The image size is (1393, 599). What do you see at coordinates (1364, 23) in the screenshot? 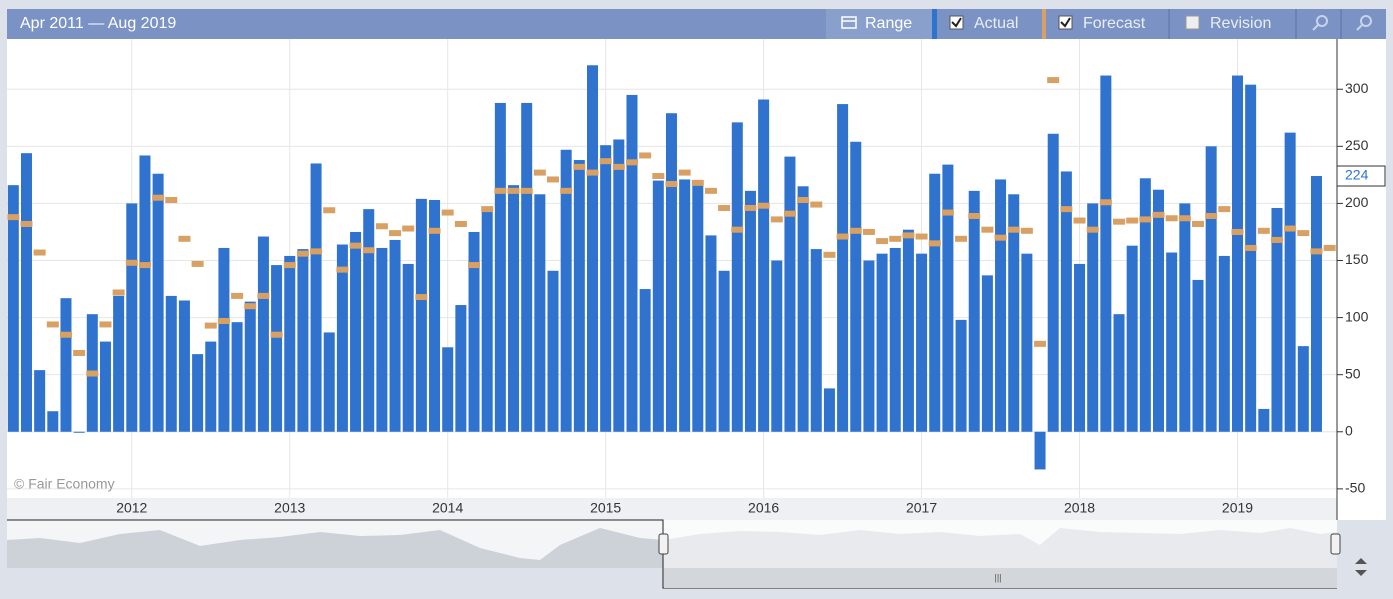
I see `zoom-out` at bounding box center [1364, 23].